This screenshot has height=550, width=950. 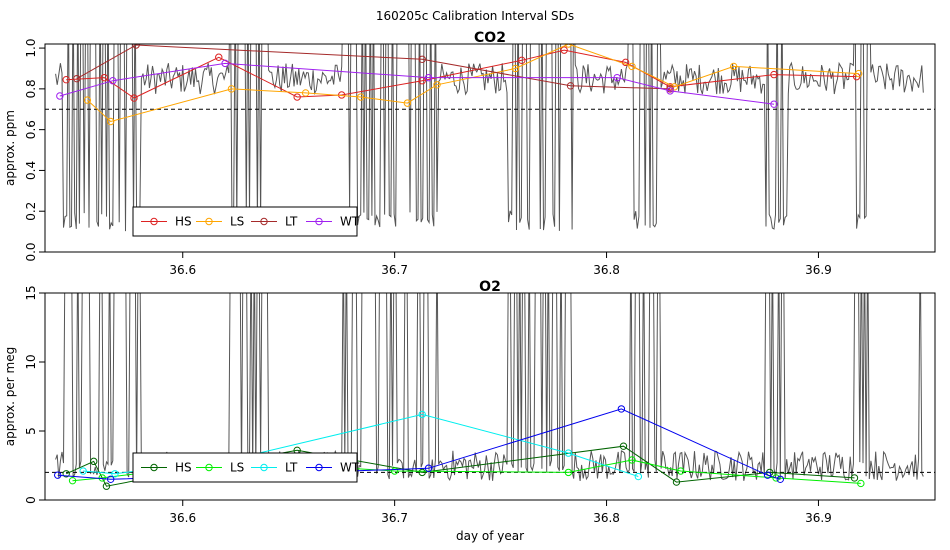 What do you see at coordinates (490, 287) in the screenshot?
I see `panel-title: O2` at bounding box center [490, 287].